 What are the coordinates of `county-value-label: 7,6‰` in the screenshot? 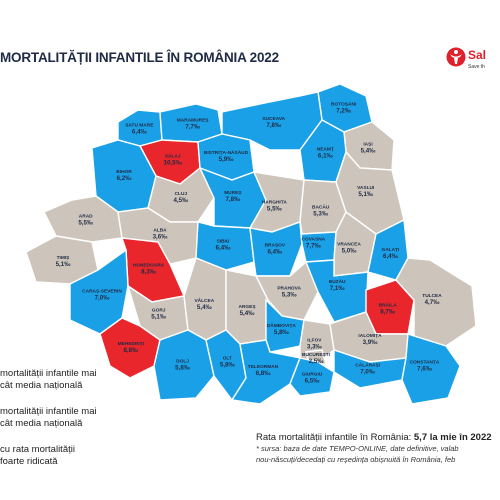 It's located at (425, 368).